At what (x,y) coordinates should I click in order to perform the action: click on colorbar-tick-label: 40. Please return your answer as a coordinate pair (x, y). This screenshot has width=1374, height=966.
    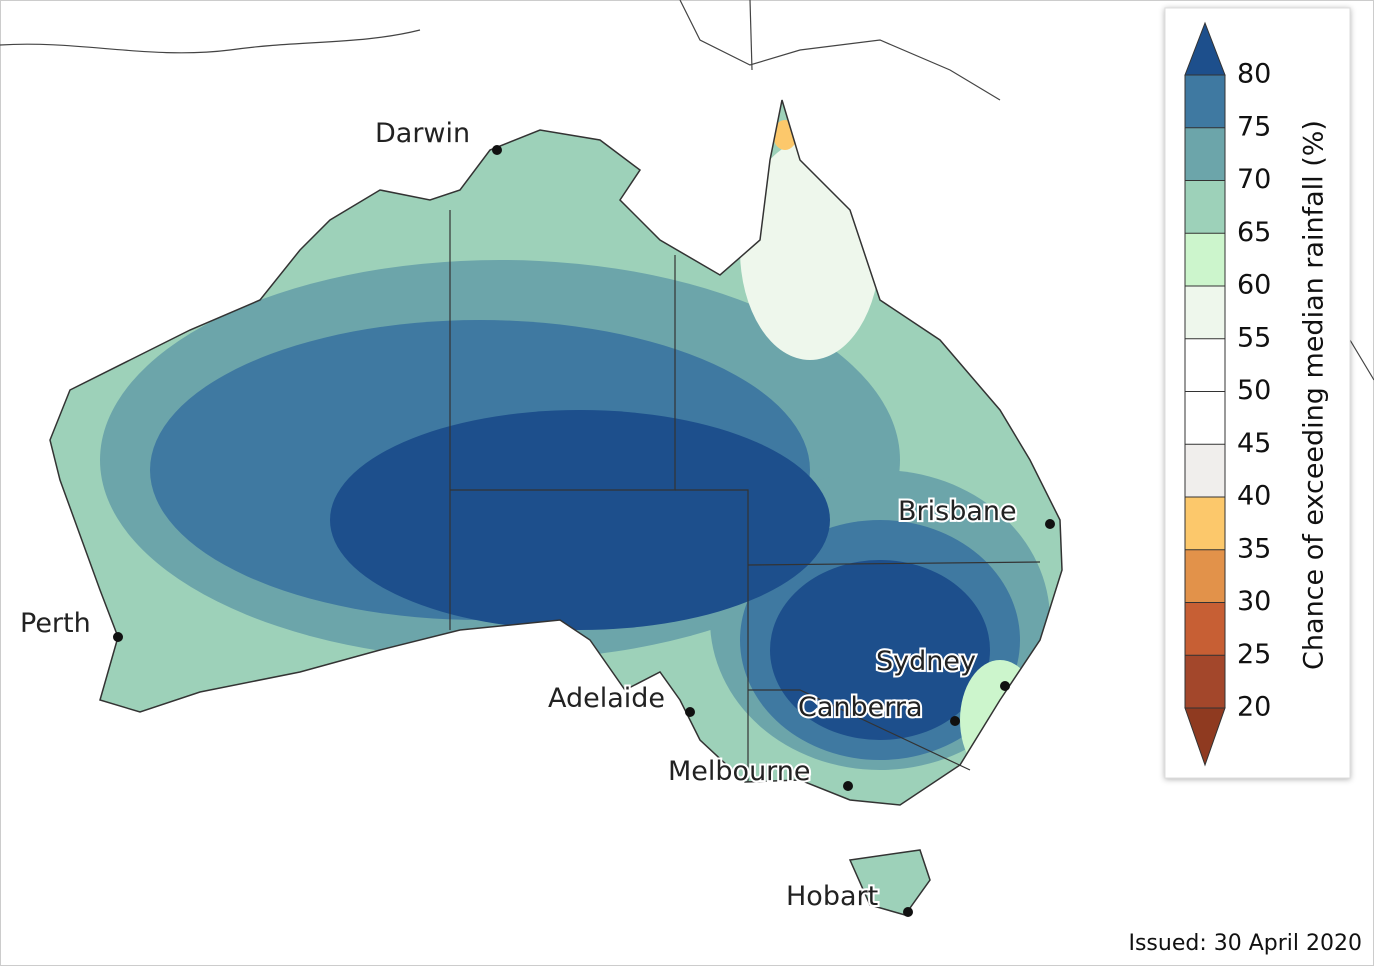
    Looking at the image, I should click on (1254, 496).